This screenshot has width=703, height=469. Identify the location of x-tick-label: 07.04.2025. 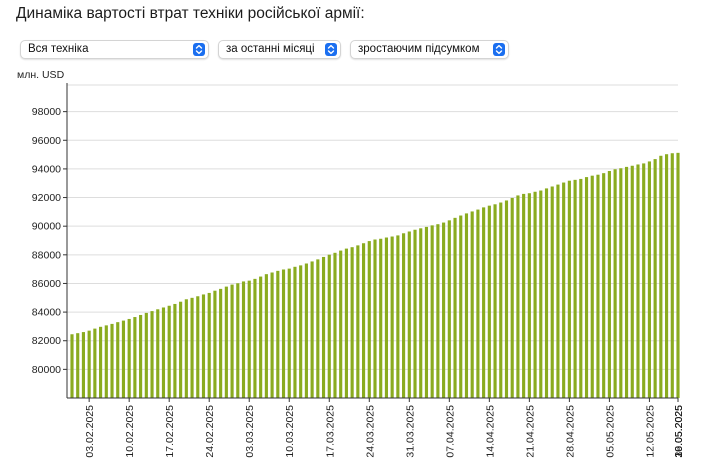
(450, 431).